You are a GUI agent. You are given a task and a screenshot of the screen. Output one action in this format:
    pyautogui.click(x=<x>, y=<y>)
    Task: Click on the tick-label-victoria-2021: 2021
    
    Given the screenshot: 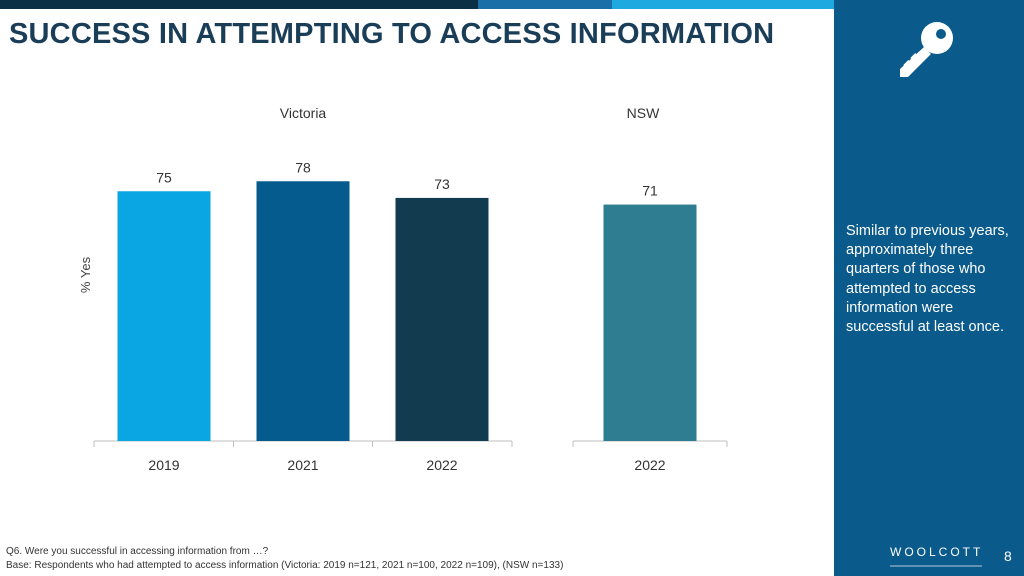 What is the action you would take?
    pyautogui.click(x=302, y=465)
    